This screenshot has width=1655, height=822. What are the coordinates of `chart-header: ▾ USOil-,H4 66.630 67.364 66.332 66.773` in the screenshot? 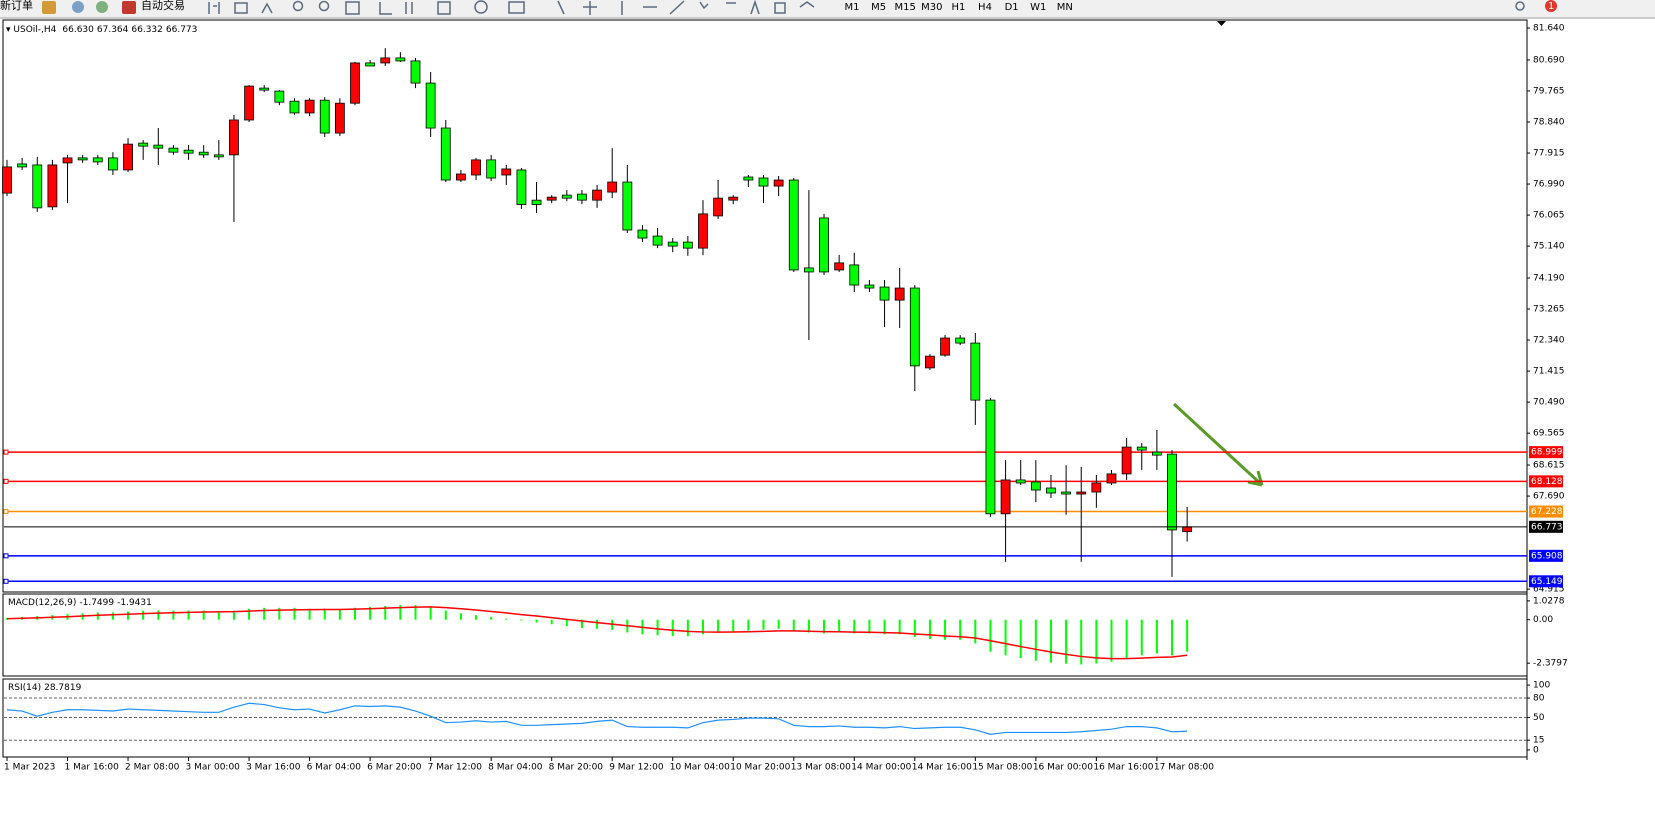 It's located at (101, 30).